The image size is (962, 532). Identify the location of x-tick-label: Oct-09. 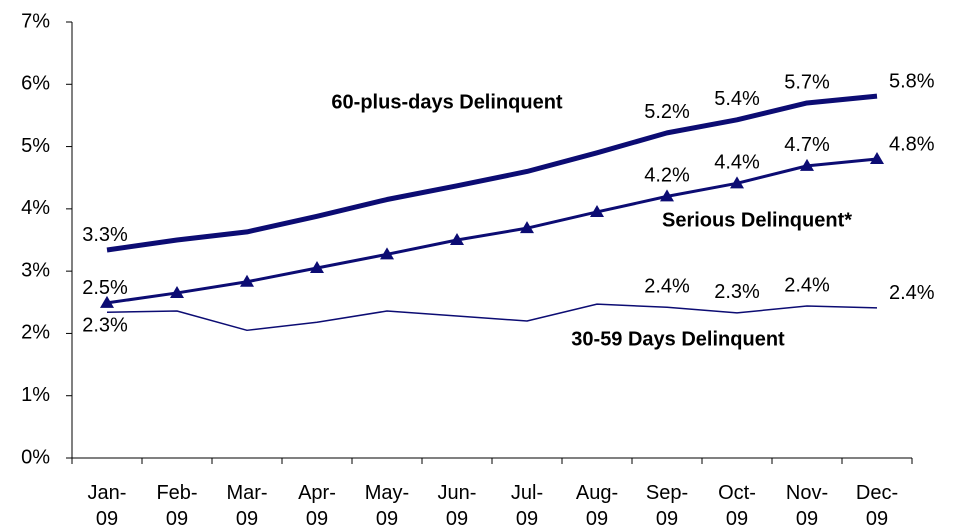
(737, 506).